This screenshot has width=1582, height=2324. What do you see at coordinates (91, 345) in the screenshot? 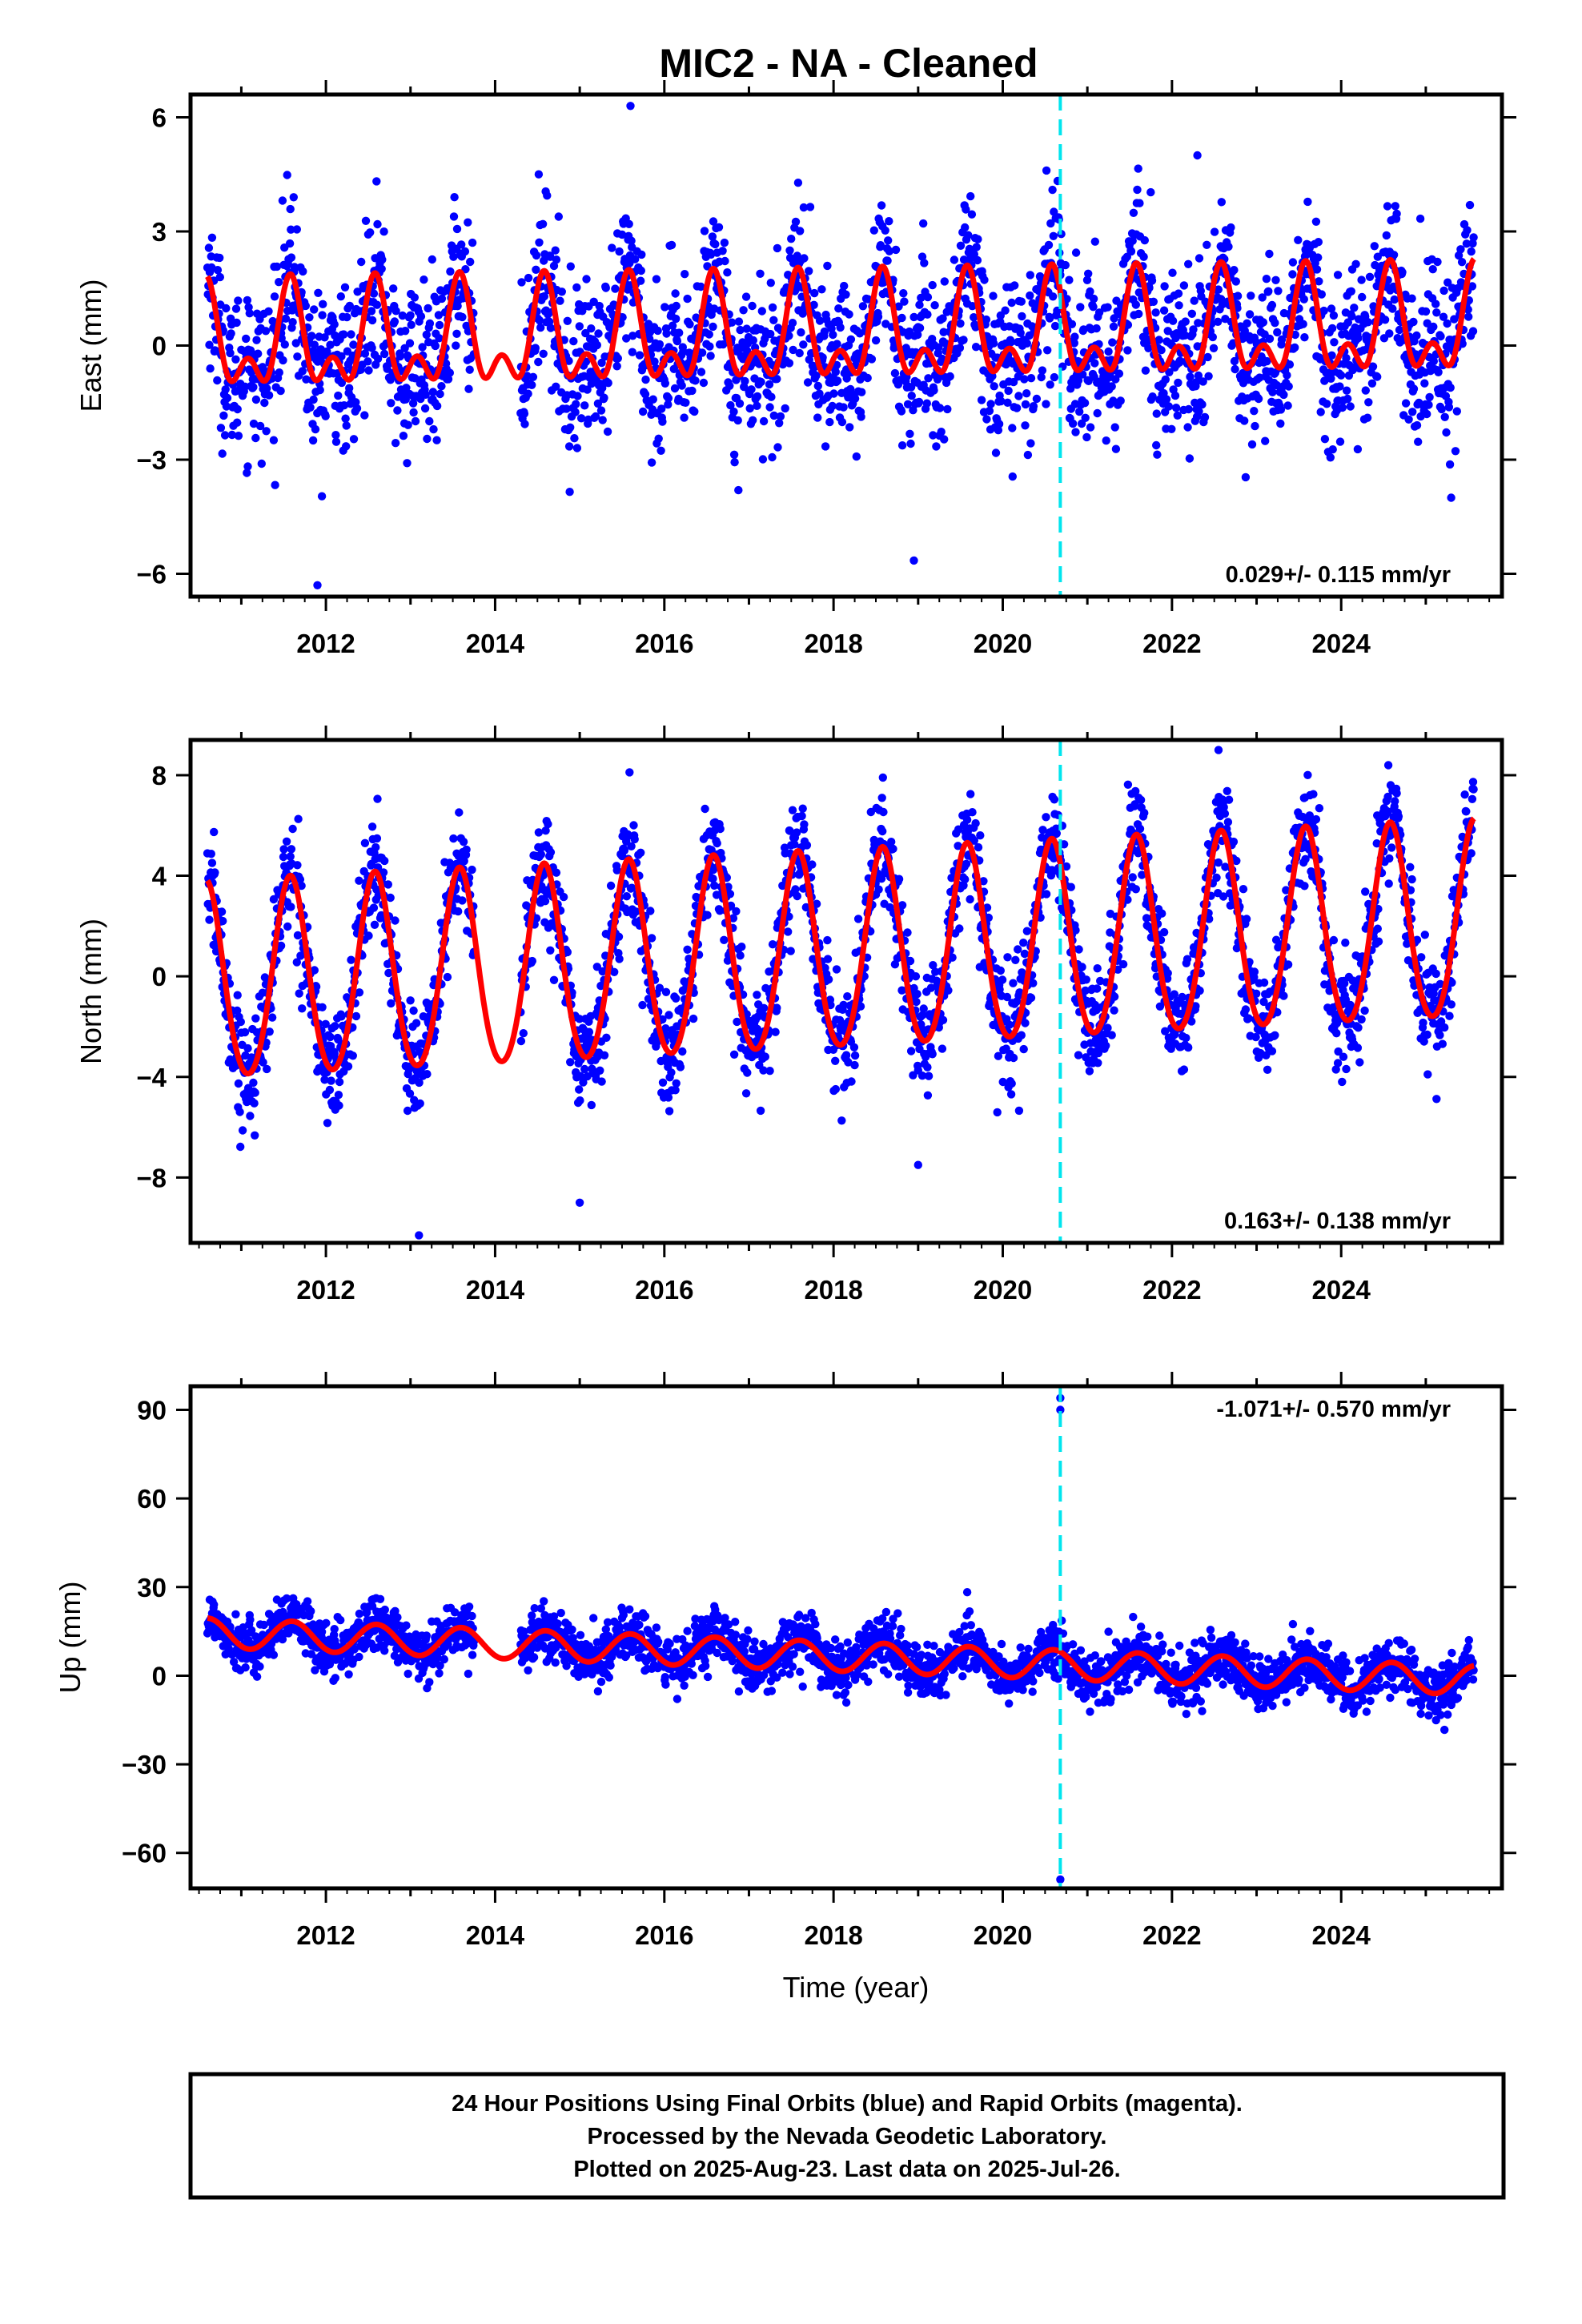
I see `east-y-axis-label: East (mm)` at bounding box center [91, 345].